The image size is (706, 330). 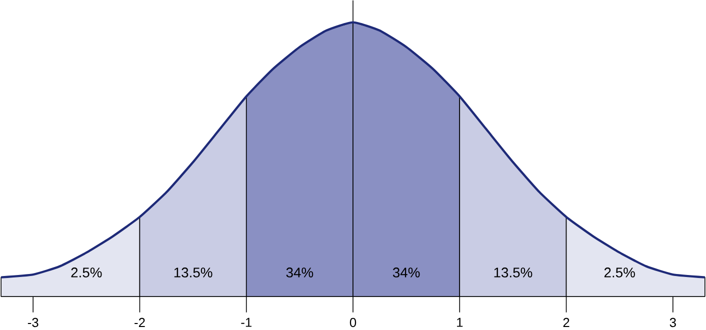 I want to click on x-tick-label: 2, so click(x=566, y=322).